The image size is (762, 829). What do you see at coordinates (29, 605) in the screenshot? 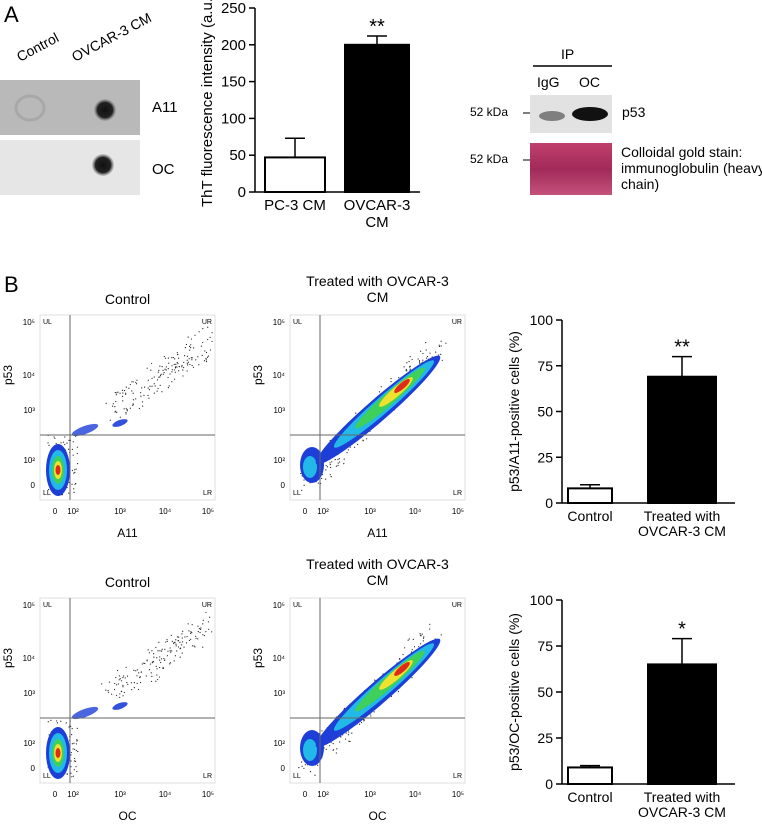
I see `y-tick-label: 10⁵` at bounding box center [29, 605].